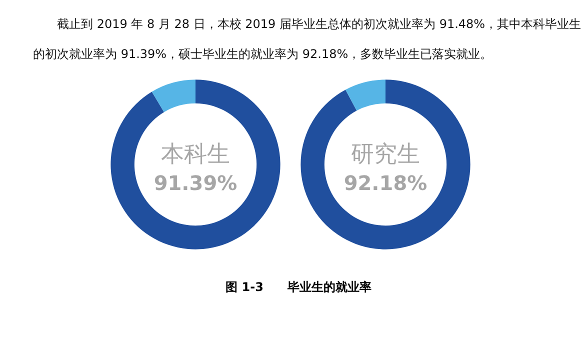  Describe the element at coordinates (196, 183) in the screenshot. I see `data-label: 91.39%` at that location.